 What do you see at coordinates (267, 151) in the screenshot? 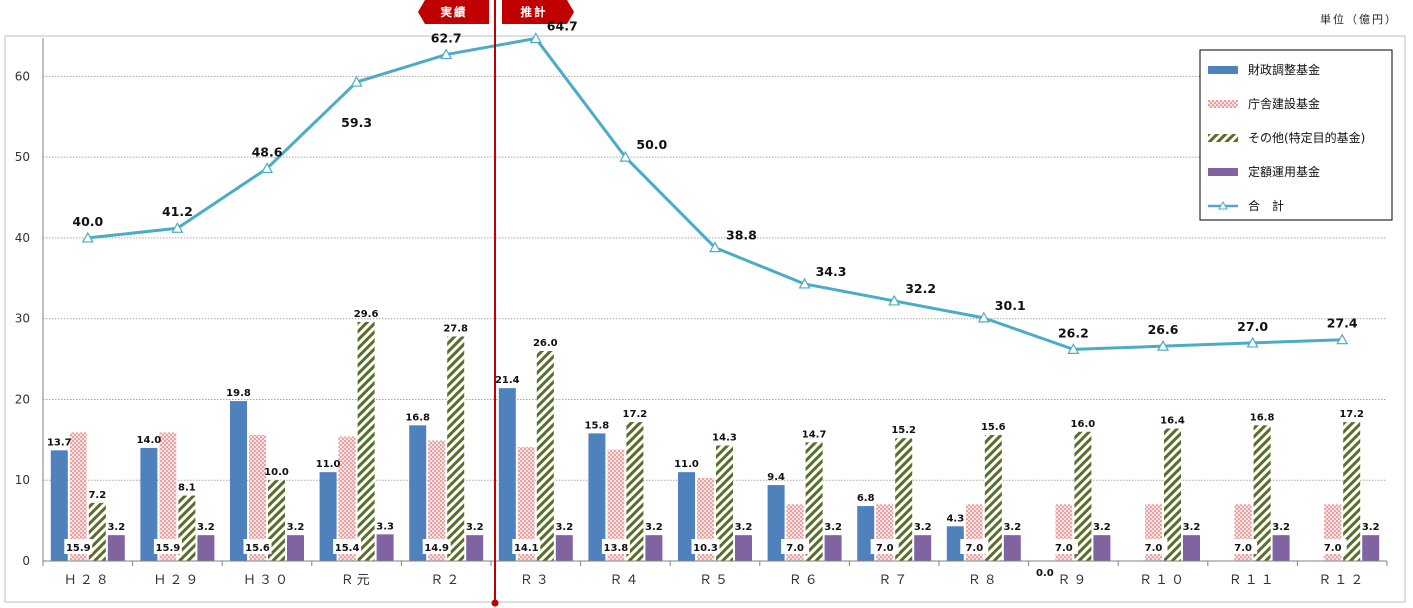
I see `total-value-label: 48.6` at bounding box center [267, 151].